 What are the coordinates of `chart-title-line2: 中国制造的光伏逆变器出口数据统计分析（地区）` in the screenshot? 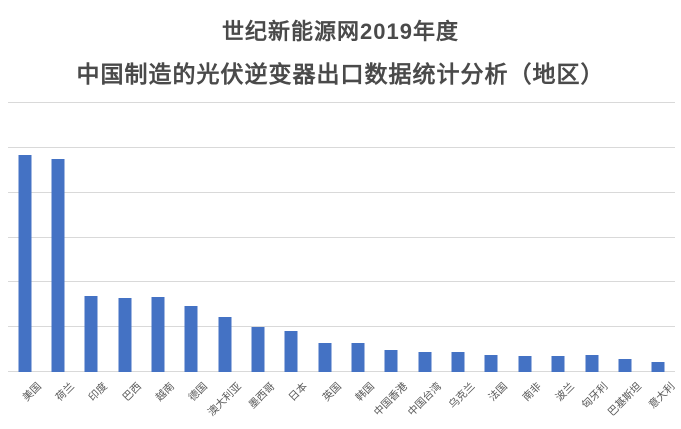 It's located at (340, 74).